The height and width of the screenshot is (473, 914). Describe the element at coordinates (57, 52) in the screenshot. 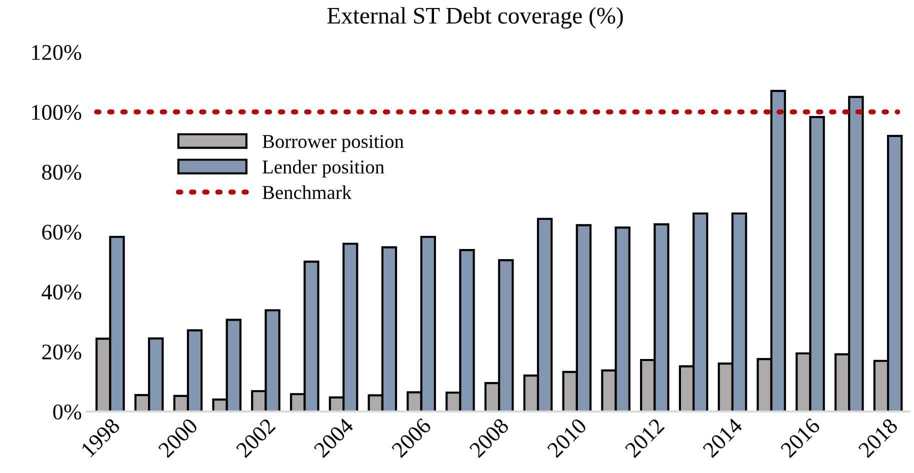

I see `y-tick-label: 120%` at that location.